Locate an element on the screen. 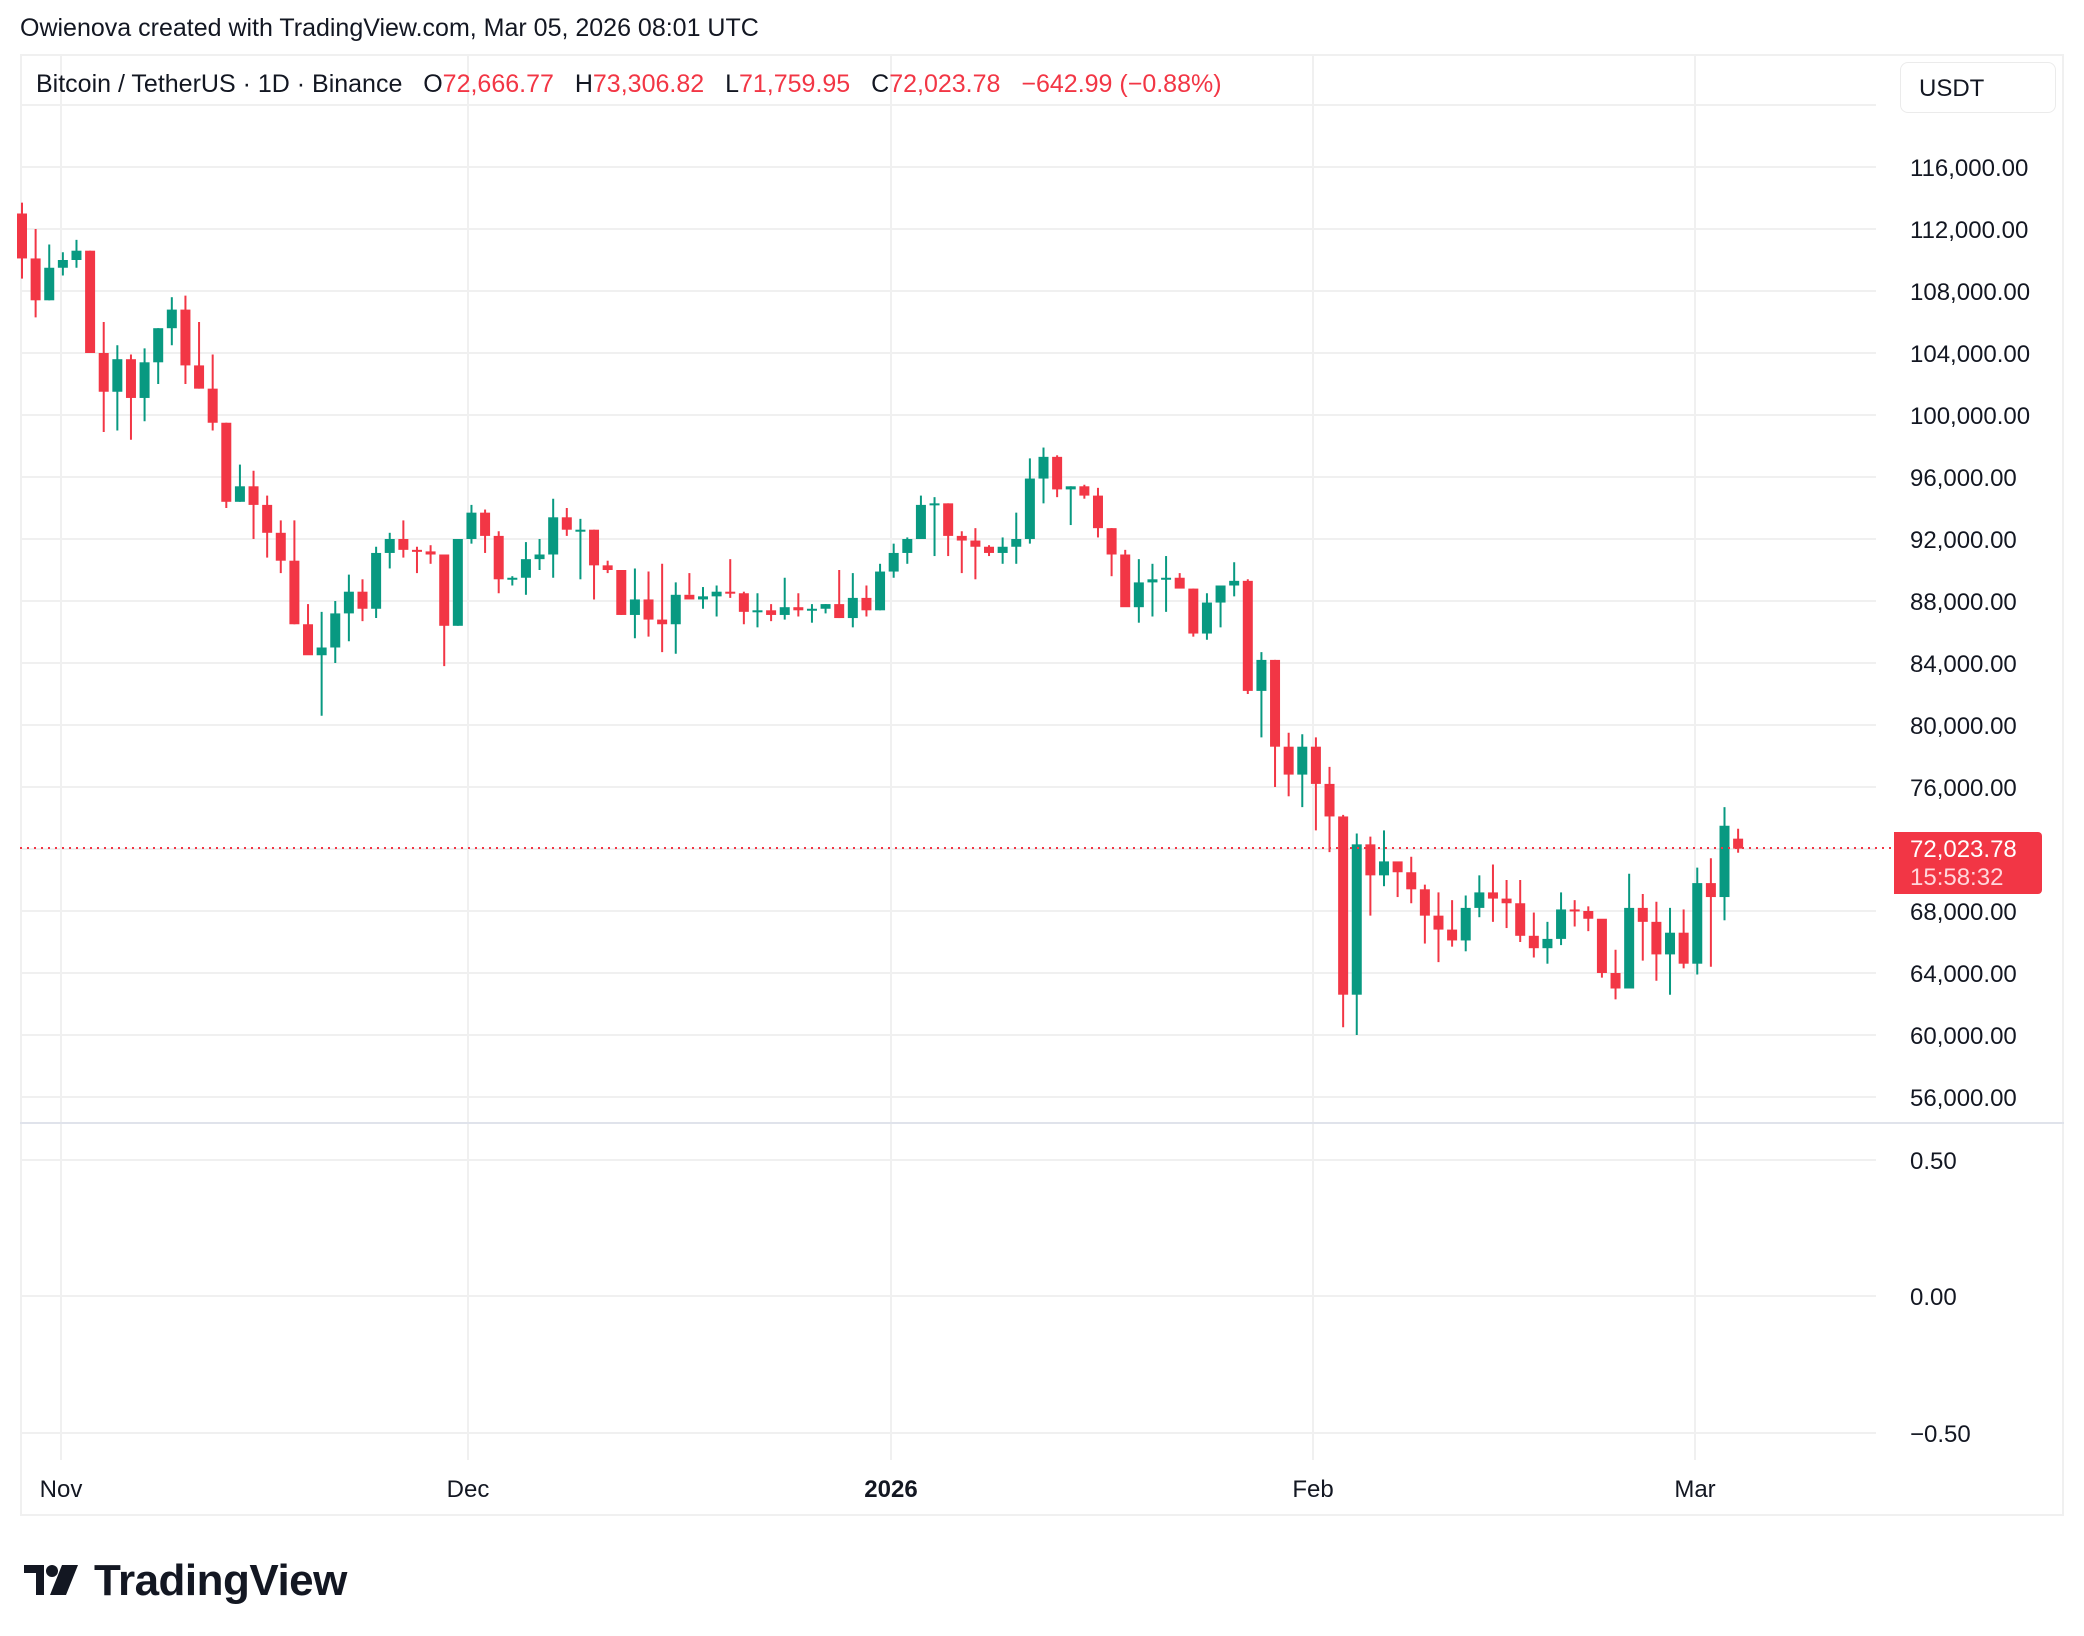  price-axis-label: 64,000.00 is located at coordinates (1963, 974).